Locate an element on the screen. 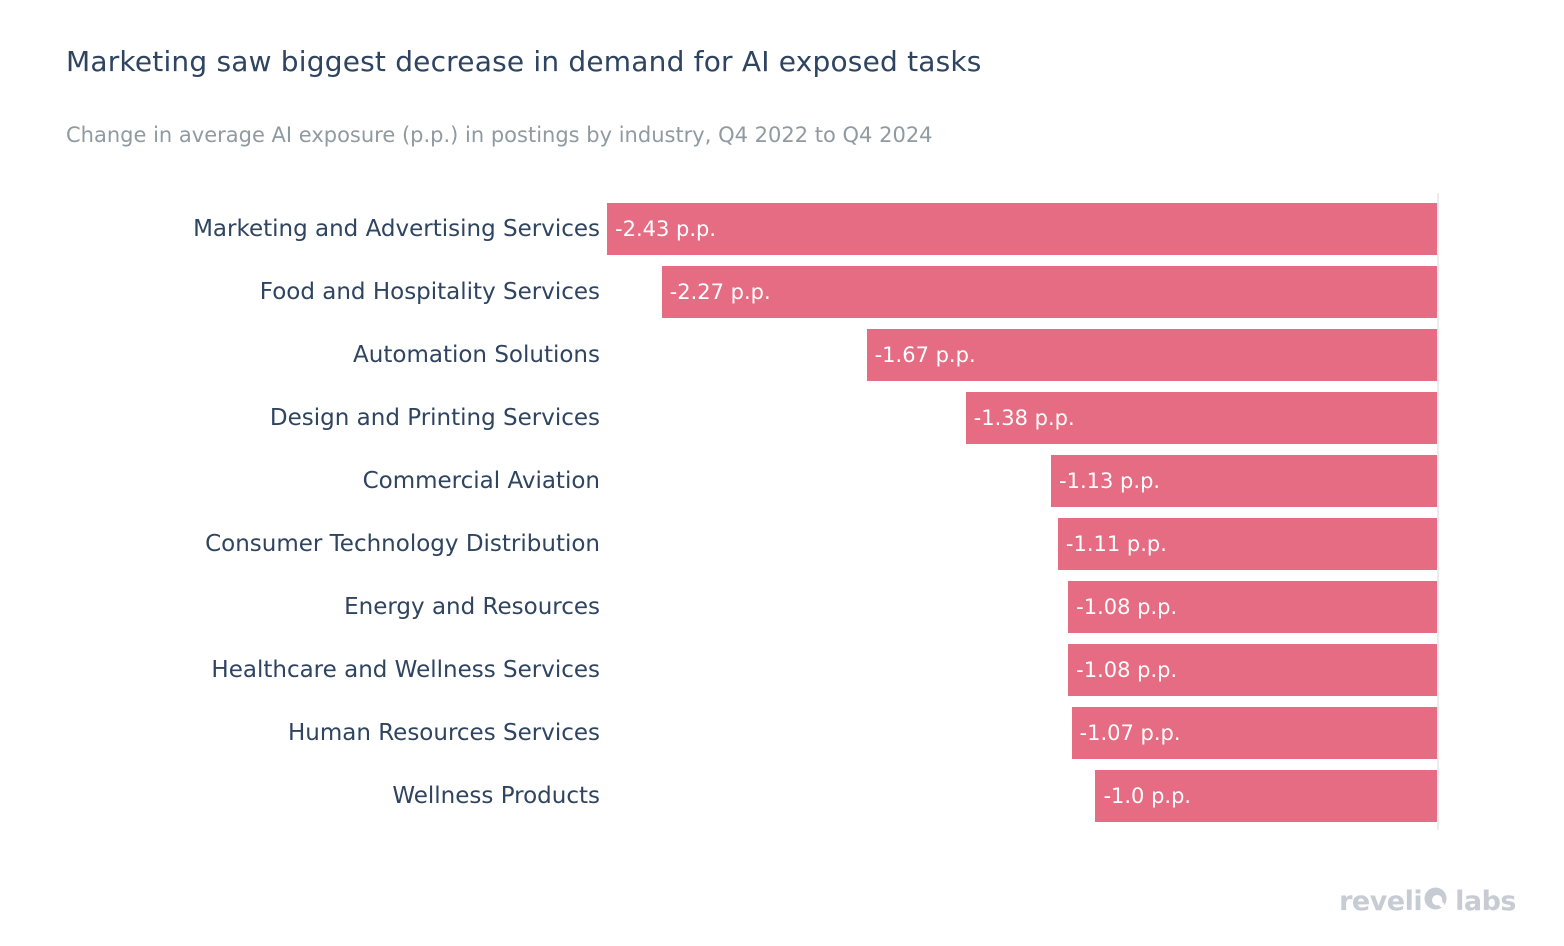 The image size is (1564, 946). bar-area: -1.13 p.p. is located at coordinates (1022, 481).